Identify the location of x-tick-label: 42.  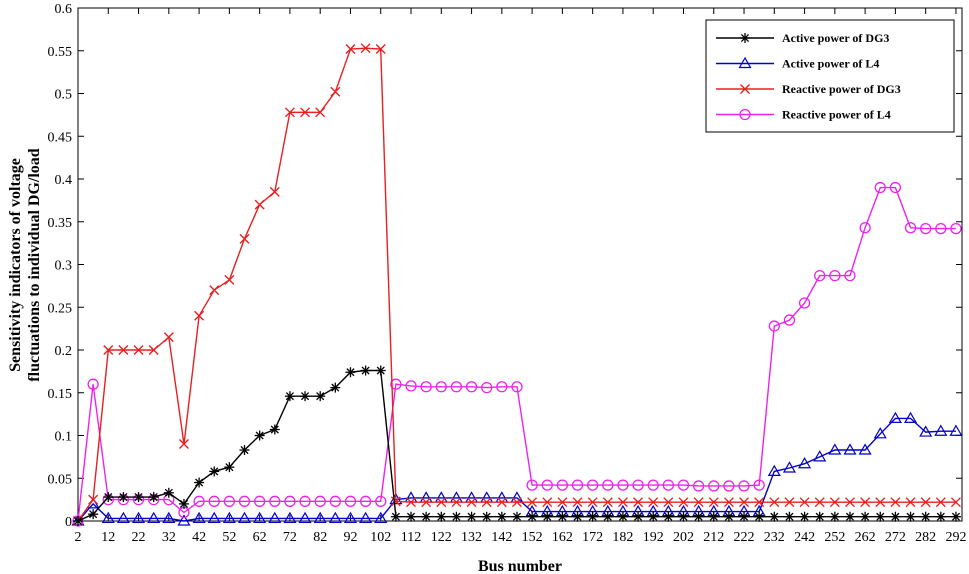
(199, 537).